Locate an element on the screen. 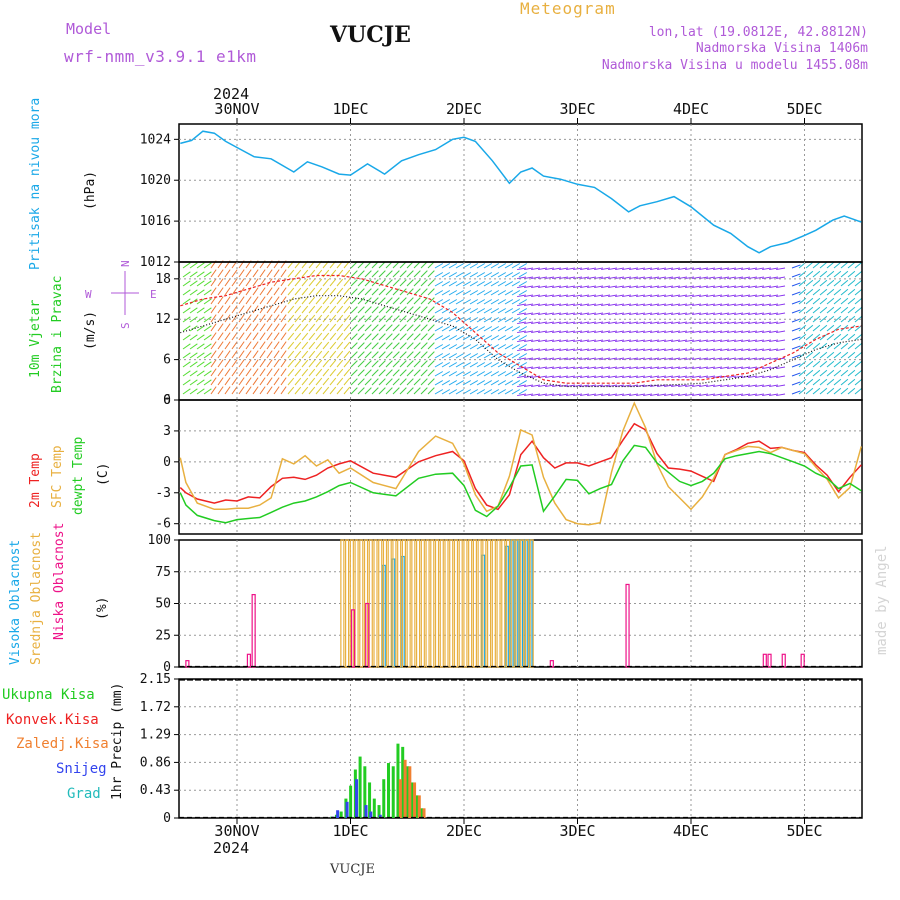 Image resolution: width=900 pixels, height=900 pixels. precip-bar-snijeg is located at coordinates (380, 816).